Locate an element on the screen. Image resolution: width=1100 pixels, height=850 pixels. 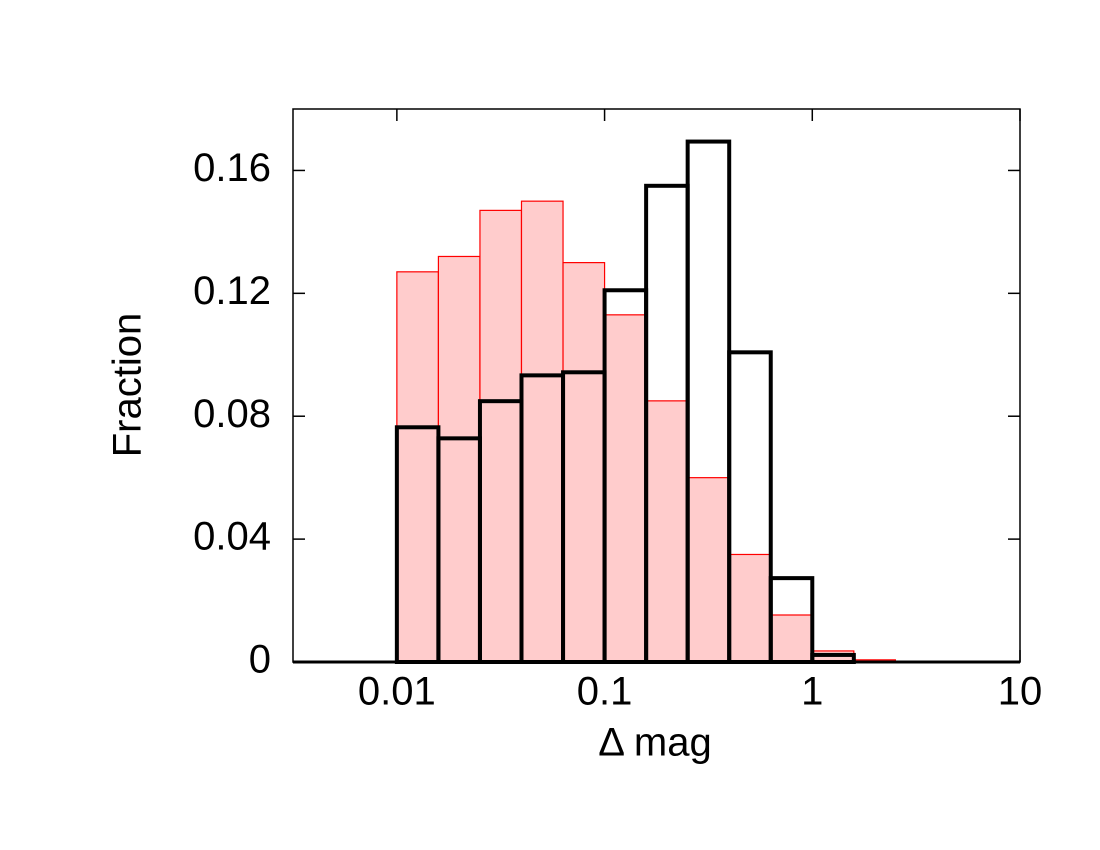
y-tick-label: 0.04 is located at coordinates (232, 537).